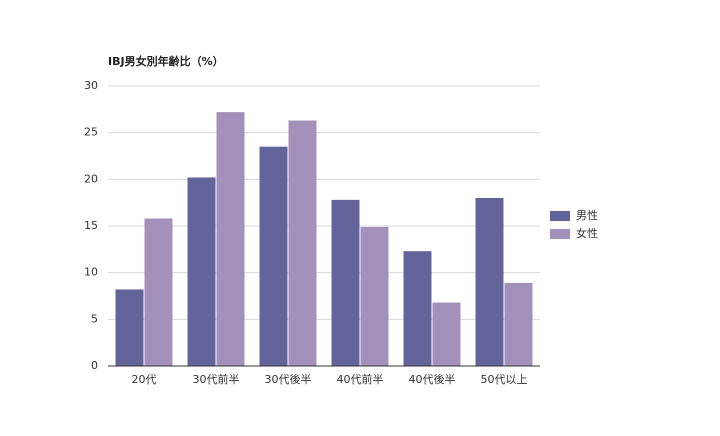 The width and height of the screenshot is (720, 436). What do you see at coordinates (360, 379) in the screenshot?
I see `x-tick-label: 40代前半` at bounding box center [360, 379].